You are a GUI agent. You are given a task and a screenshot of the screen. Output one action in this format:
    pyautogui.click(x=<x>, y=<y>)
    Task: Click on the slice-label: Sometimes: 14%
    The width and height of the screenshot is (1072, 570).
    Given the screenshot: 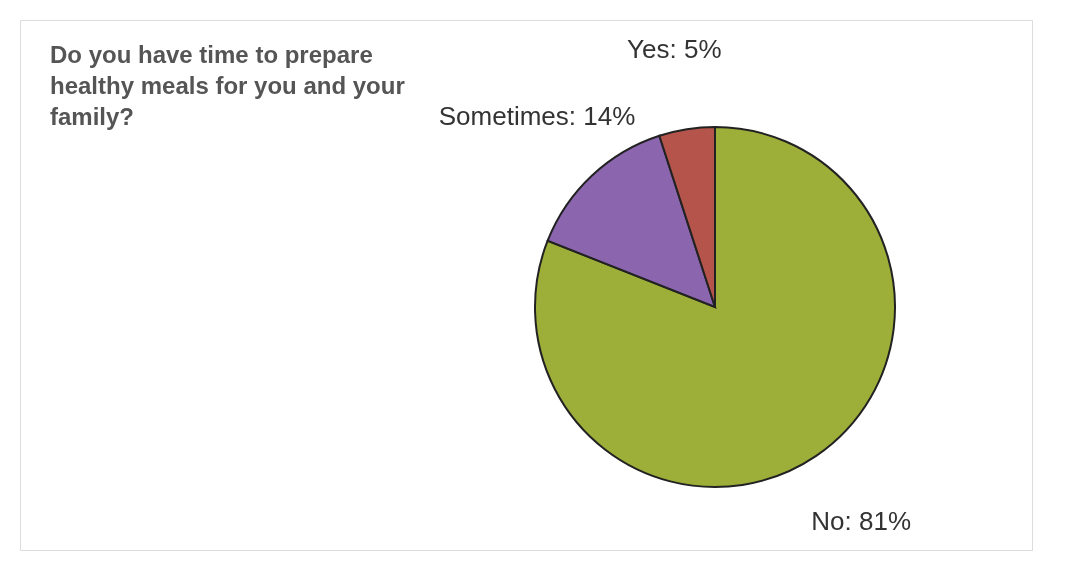 What is the action you would take?
    pyautogui.click(x=537, y=116)
    